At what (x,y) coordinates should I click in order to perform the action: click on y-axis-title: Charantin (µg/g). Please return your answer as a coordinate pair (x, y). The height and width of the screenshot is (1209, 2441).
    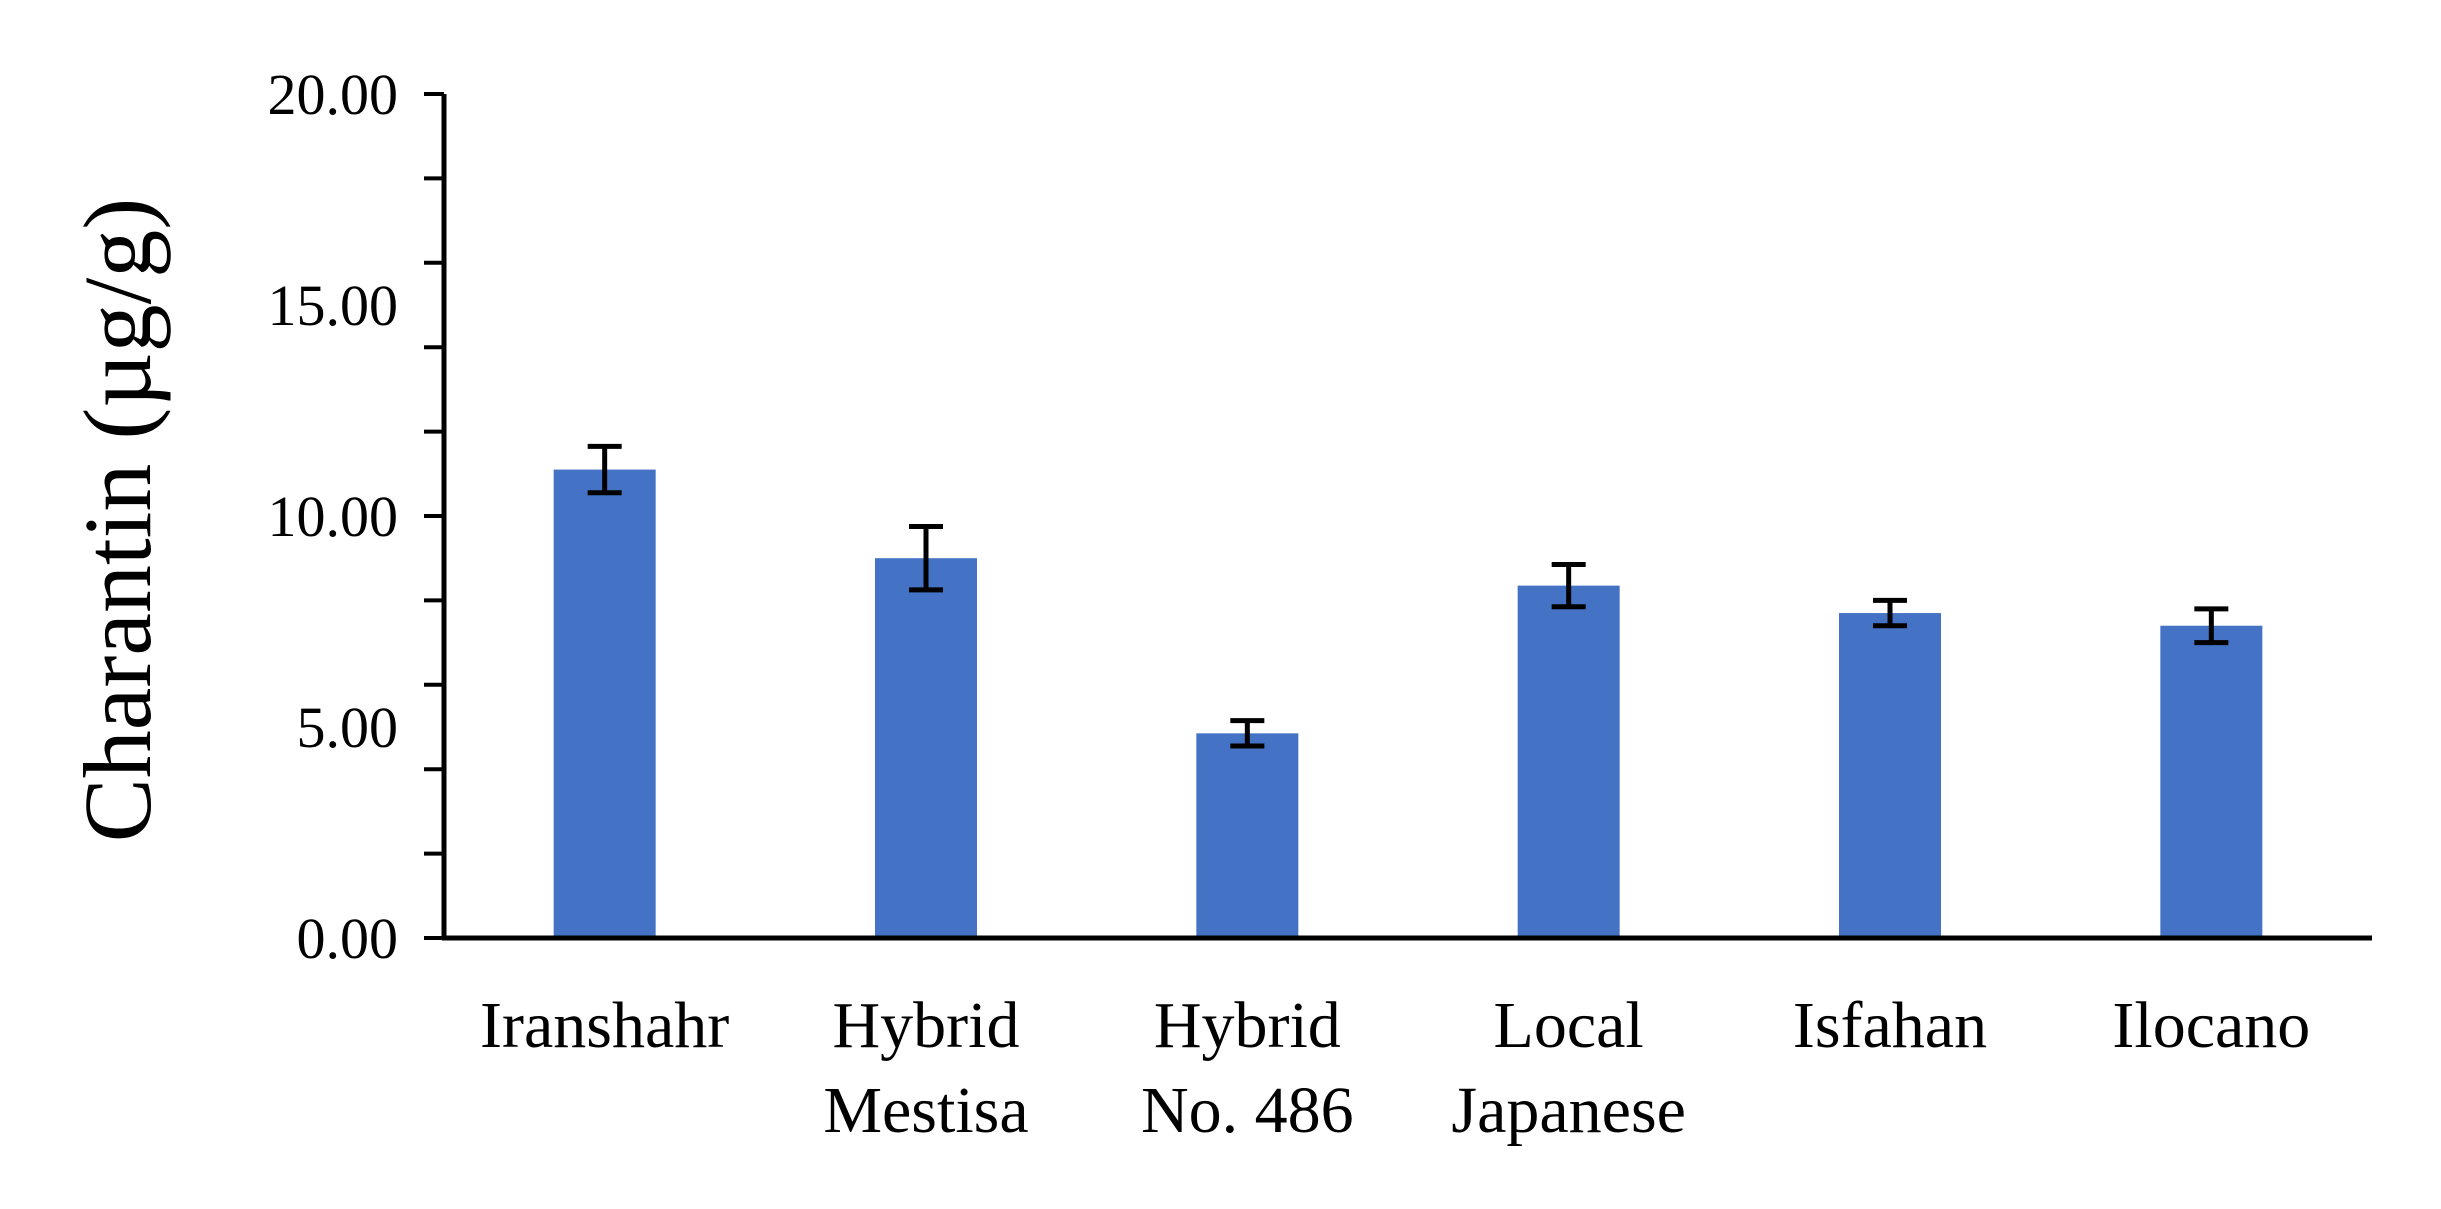
    Looking at the image, I should click on (117, 520).